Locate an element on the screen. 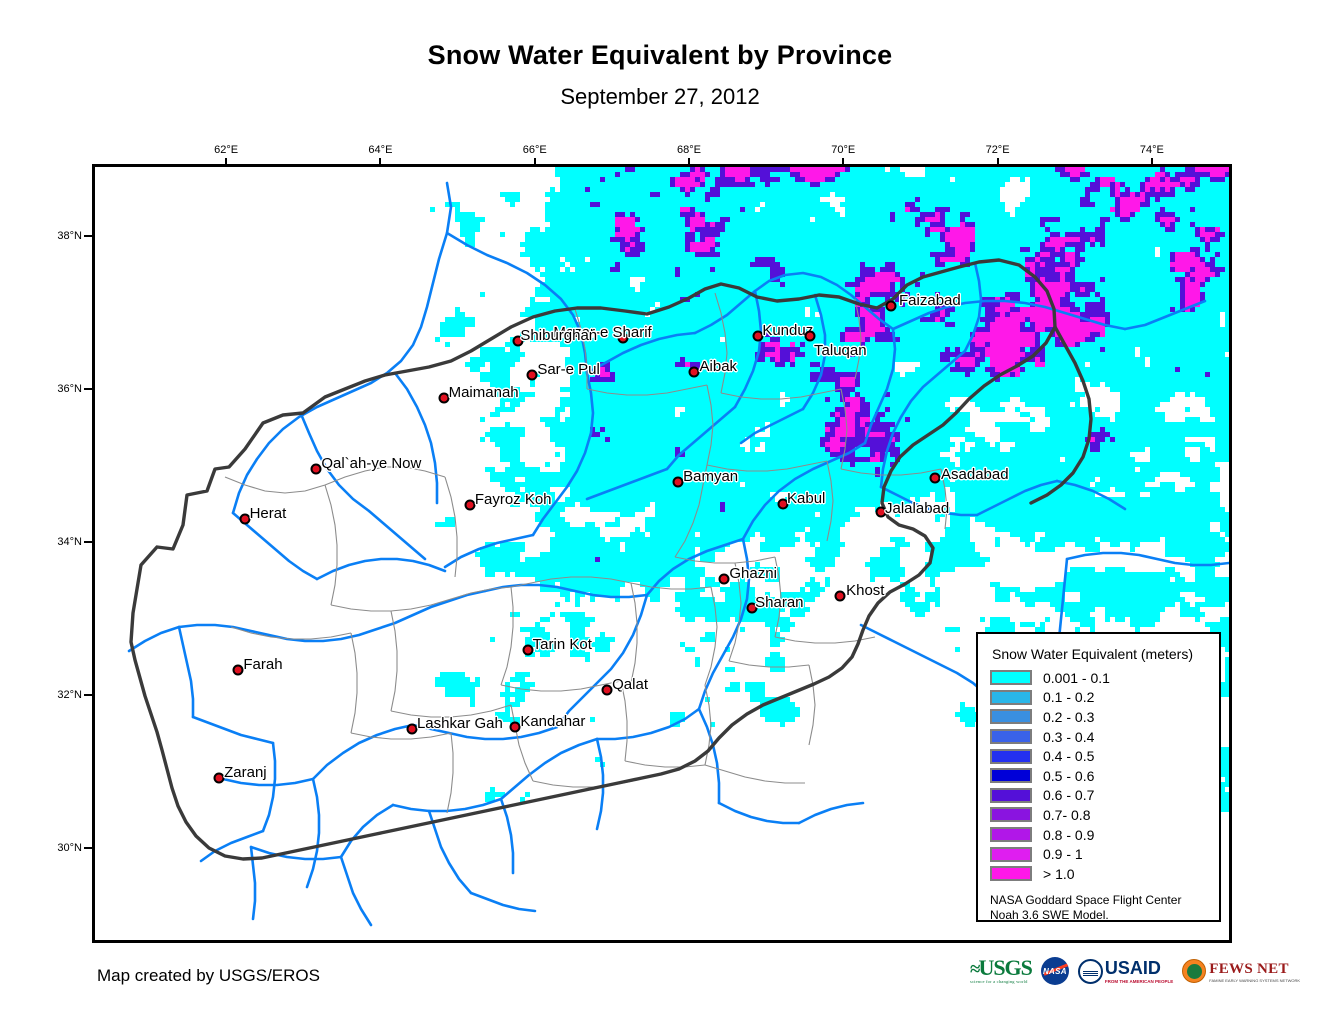  city-marker-faizabad is located at coordinates (891, 306).